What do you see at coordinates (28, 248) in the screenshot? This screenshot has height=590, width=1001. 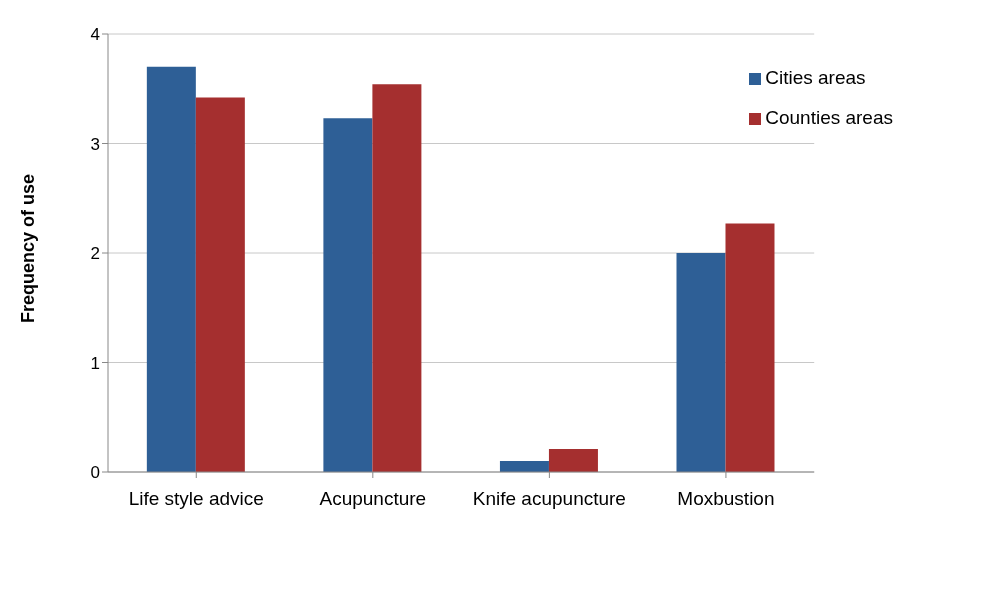 I see `y-axis-title: Frequency of use` at bounding box center [28, 248].